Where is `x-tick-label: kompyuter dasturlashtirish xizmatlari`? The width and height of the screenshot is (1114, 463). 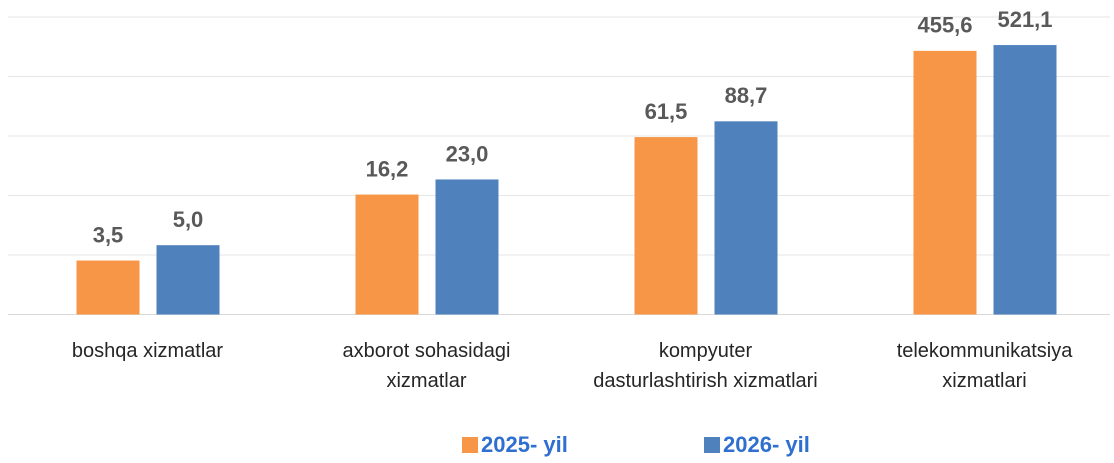
x-tick-label: kompyuter dasturlashtirish xizmatlari is located at coordinates (705, 366).